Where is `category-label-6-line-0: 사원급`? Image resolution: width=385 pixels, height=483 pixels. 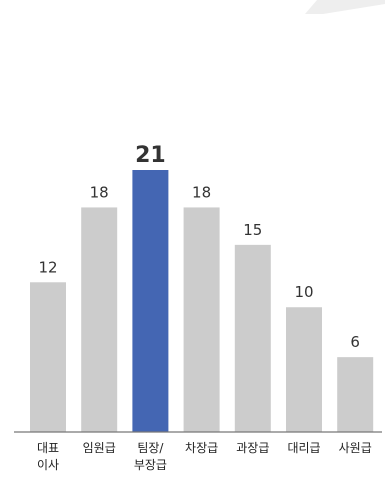 category-label-6-line-0: 사원급 is located at coordinates (355, 448).